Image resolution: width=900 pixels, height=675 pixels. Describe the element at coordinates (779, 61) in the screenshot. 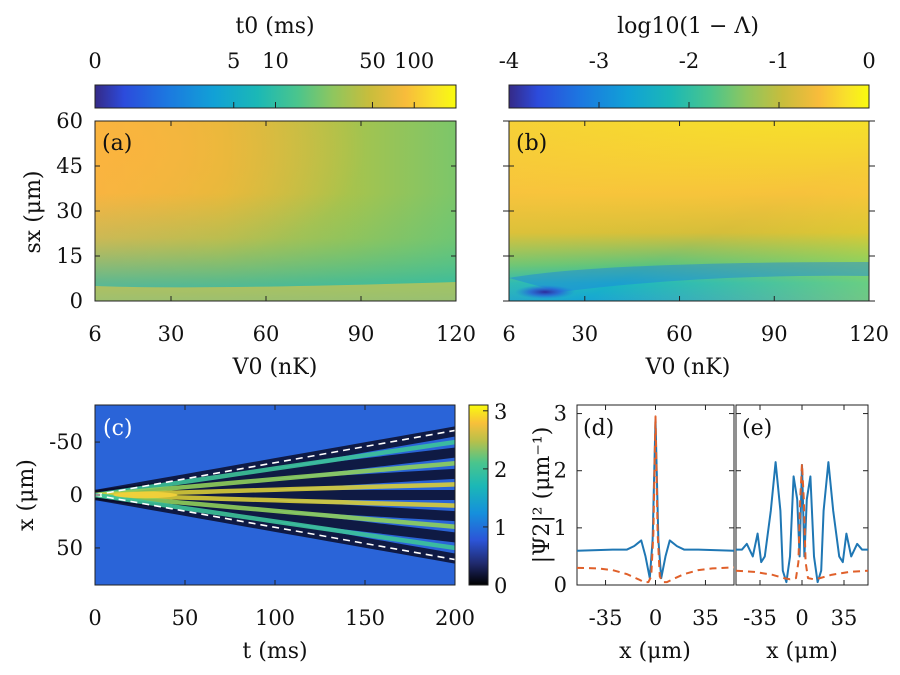

I see `colorbar-b-tick-label: -1` at that location.